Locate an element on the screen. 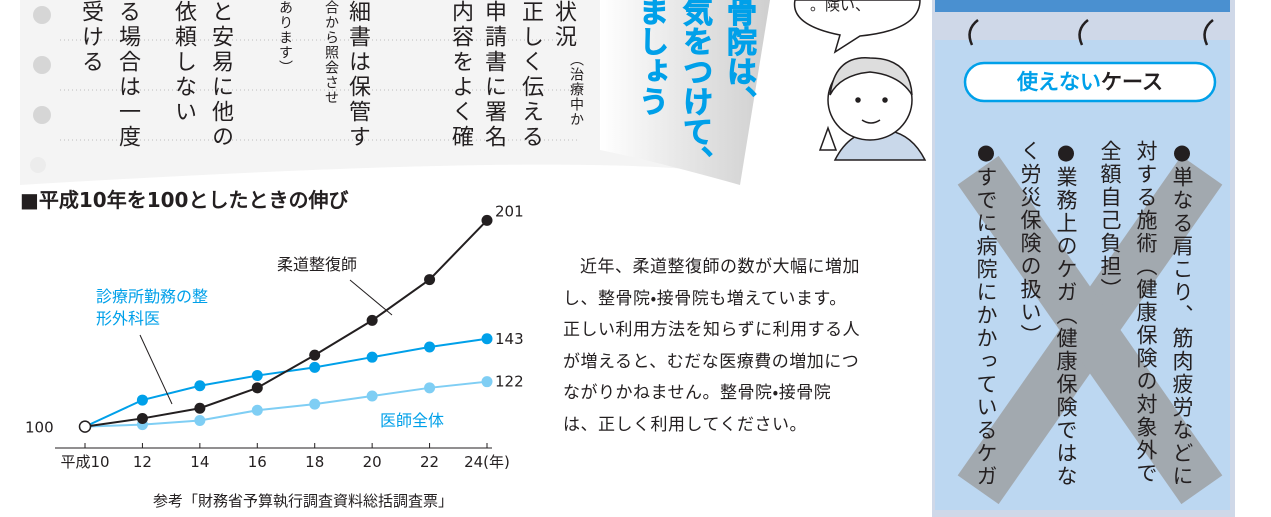  speech-bubble is located at coordinates (857, 27).